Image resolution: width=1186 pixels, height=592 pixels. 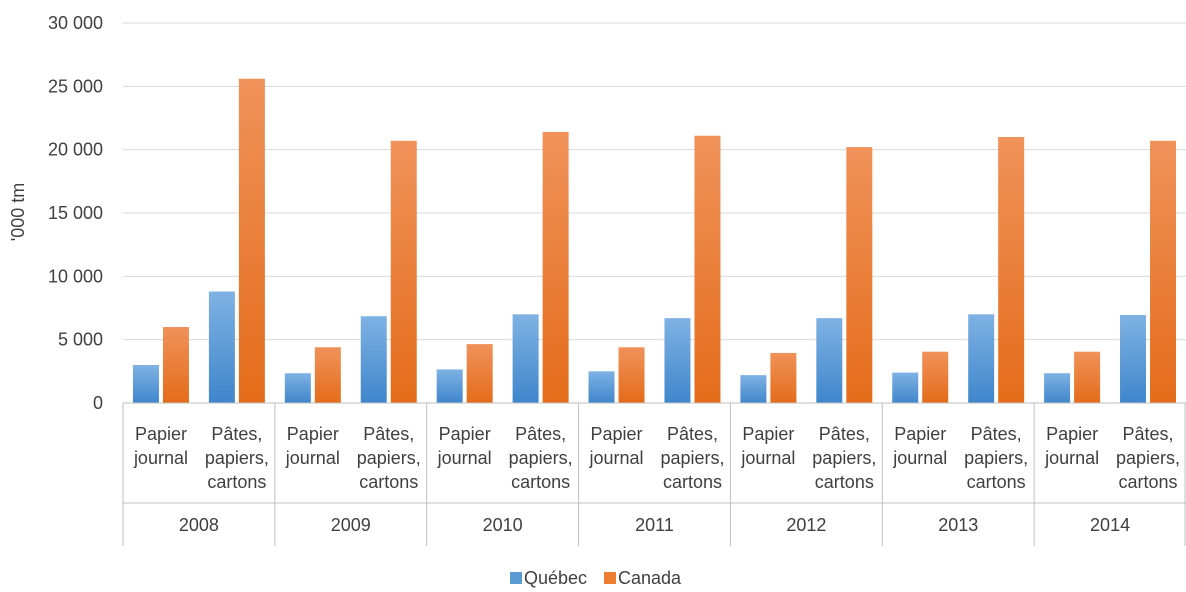 I want to click on legend-label-1: Canada, so click(x=650, y=578).